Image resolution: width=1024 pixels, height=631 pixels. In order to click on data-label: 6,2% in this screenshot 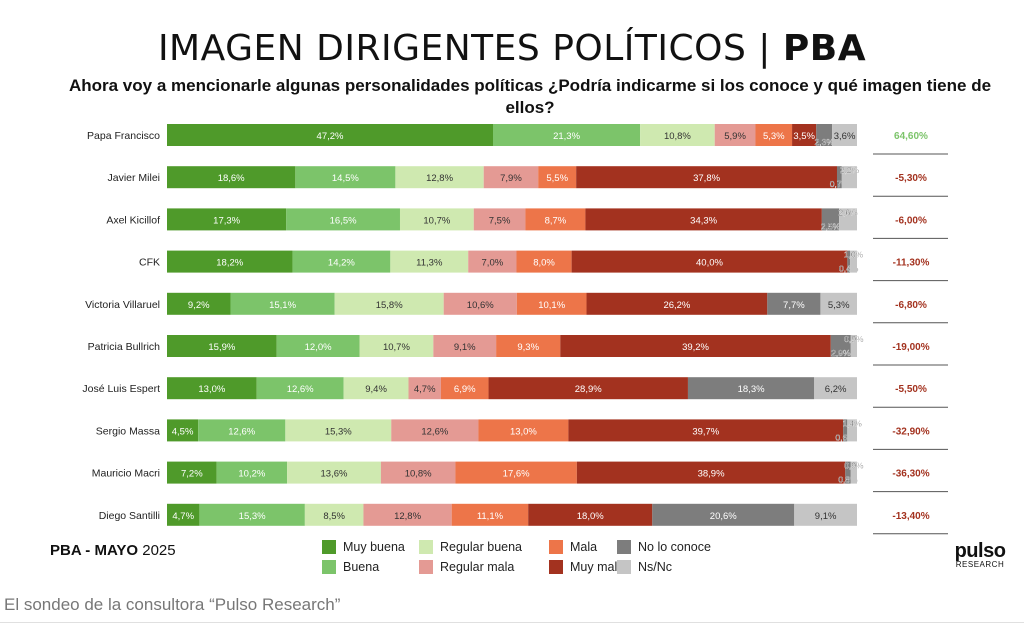, I will do `click(836, 389)`.